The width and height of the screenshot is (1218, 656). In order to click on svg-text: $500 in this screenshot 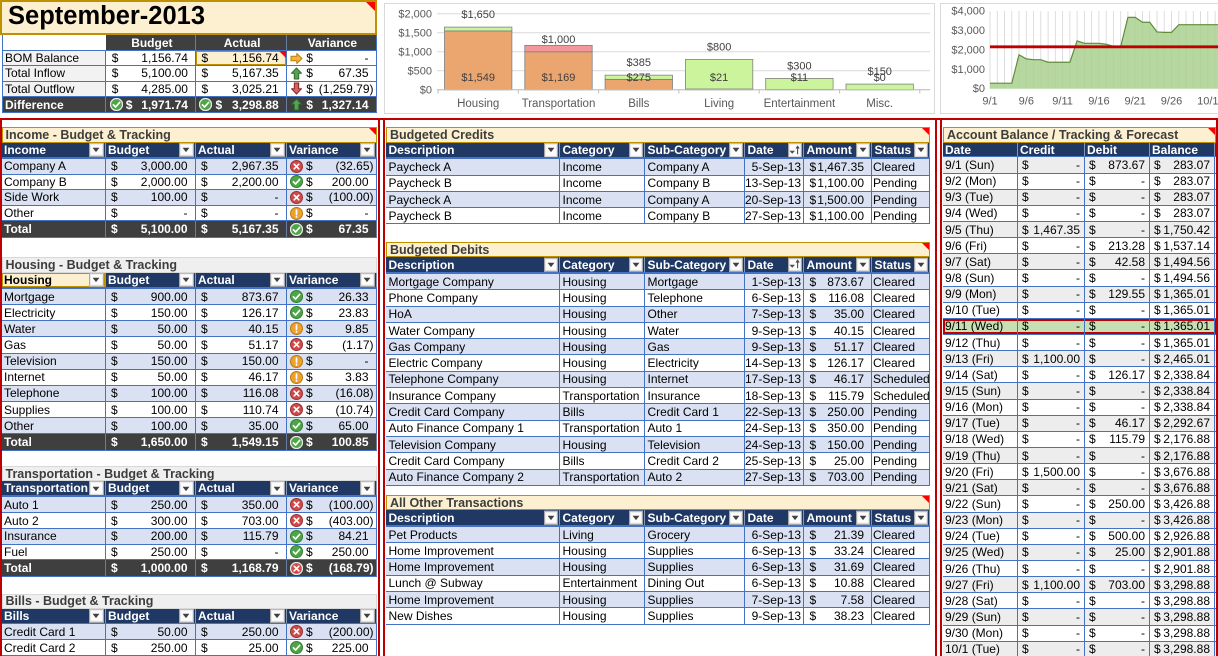, I will do `click(420, 71)`.